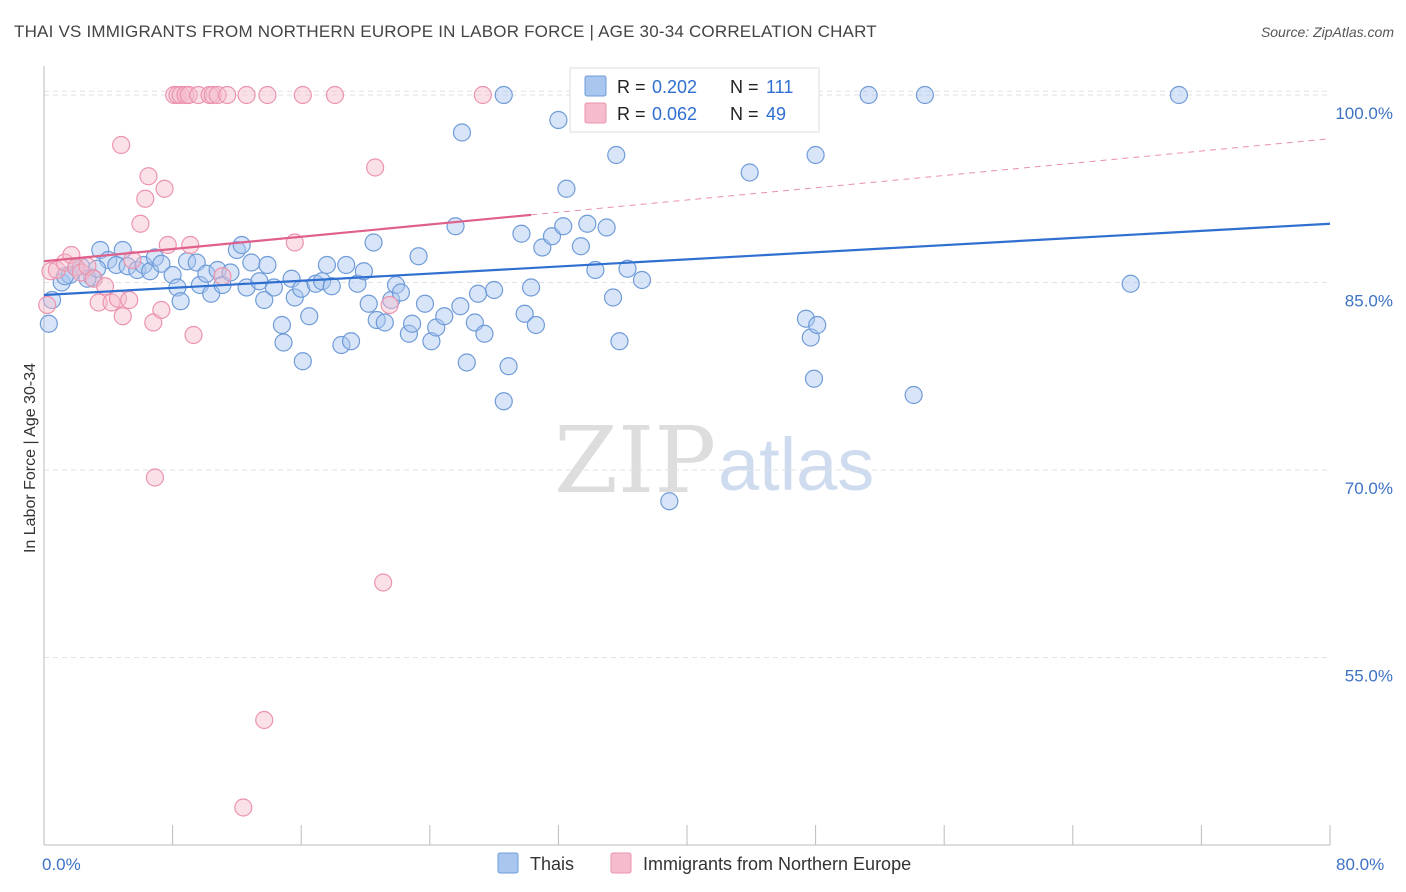 This screenshot has width=1406, height=892. Describe the element at coordinates (287, 238) in the screenshot. I see `trend-line-immigrants-solid` at that location.